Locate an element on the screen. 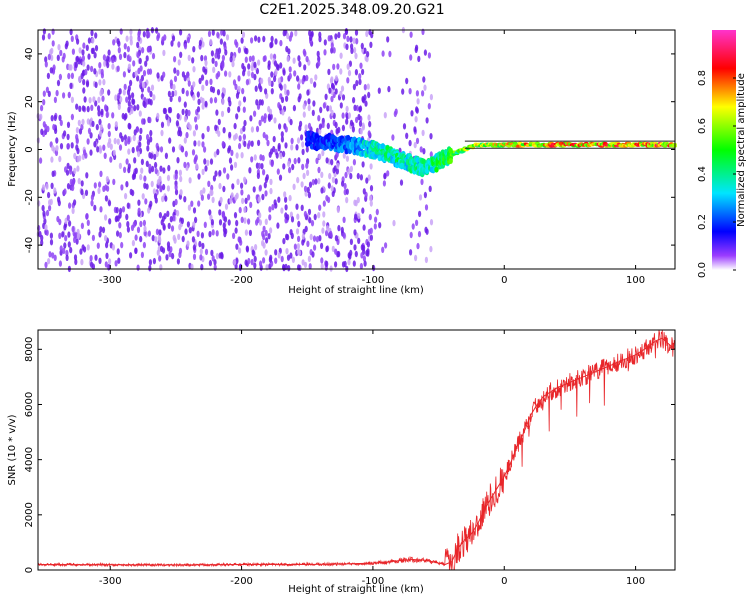  snr-y-tick-label: 4000 is located at coordinates (29, 459).